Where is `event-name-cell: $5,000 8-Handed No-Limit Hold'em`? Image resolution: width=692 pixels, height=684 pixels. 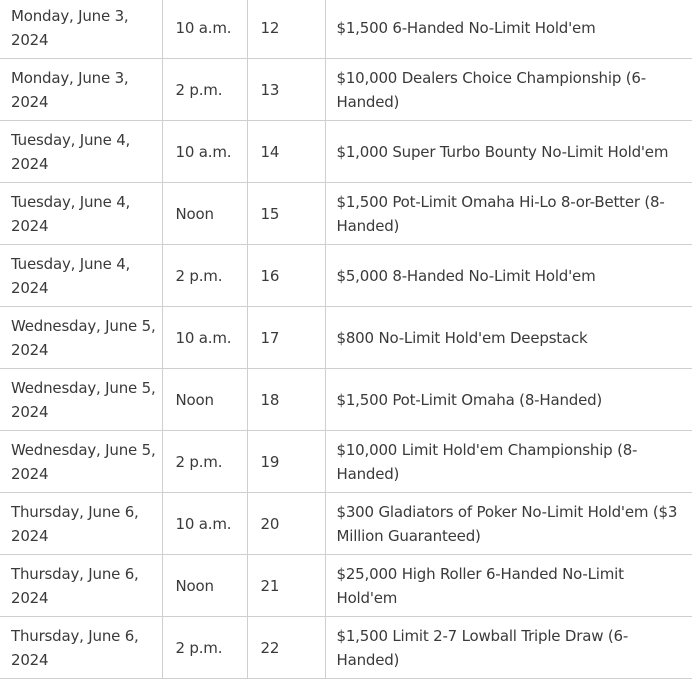
event-name-cell: $5,000 8-Handed No-Limit Hold'em is located at coordinates (508, 275).